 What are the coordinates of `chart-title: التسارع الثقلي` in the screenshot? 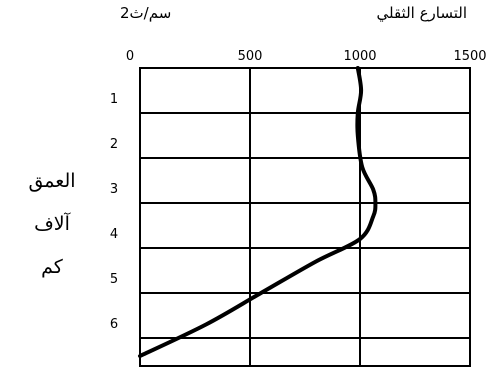 It's located at (422, 13).